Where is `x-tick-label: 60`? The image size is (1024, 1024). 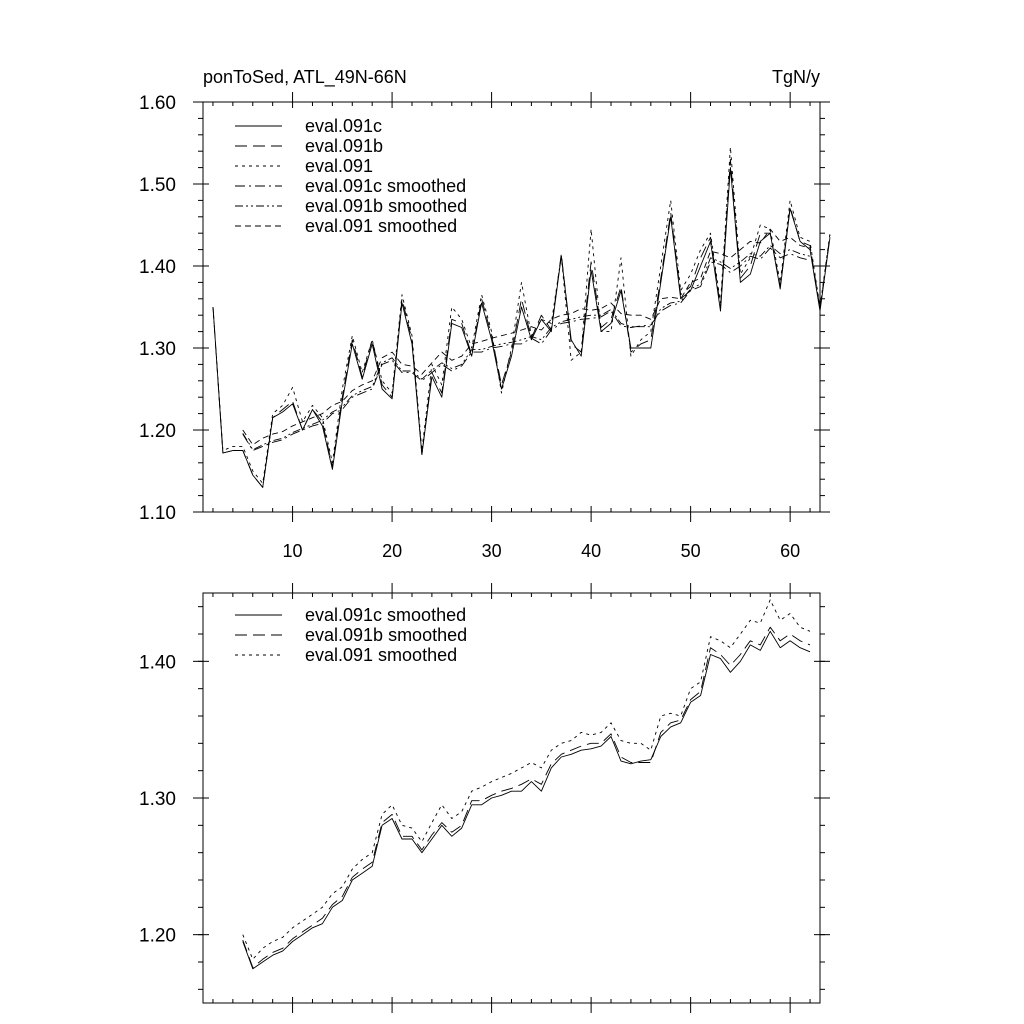
x-tick-label: 60 is located at coordinates (790, 551).